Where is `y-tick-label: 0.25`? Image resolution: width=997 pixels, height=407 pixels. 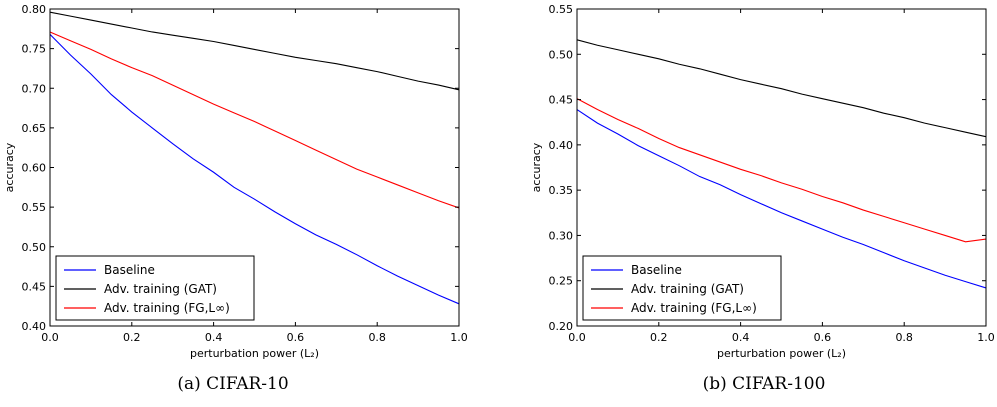
y-tick-label: 0.25 is located at coordinates (561, 281).